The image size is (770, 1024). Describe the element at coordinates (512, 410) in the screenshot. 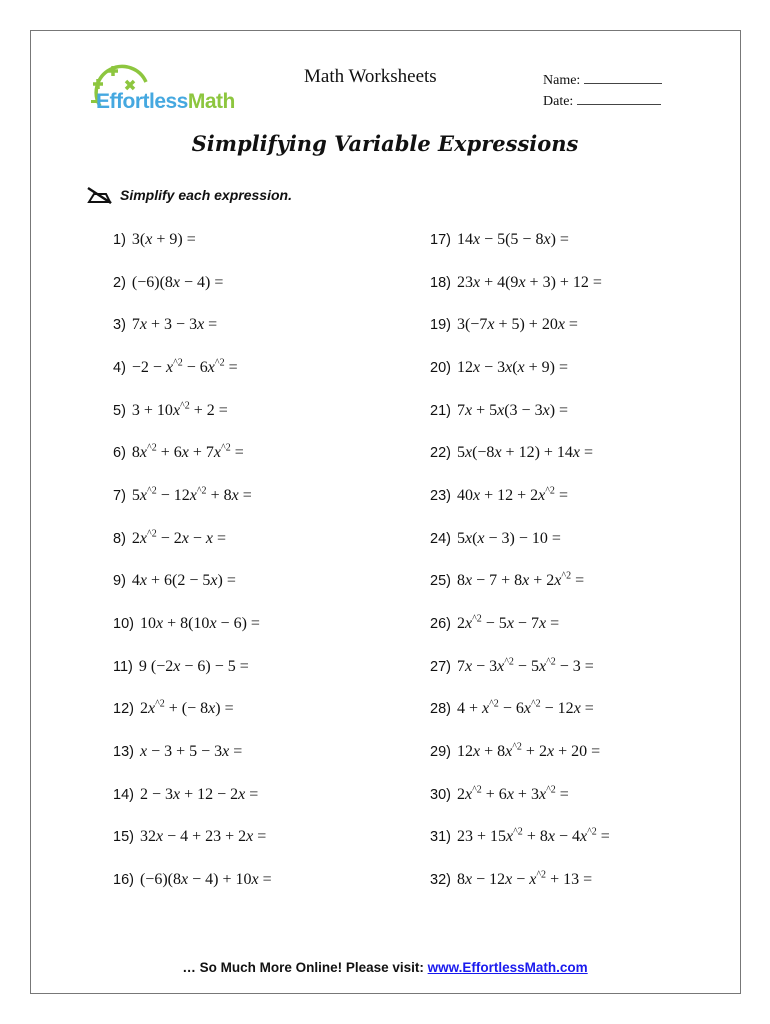

I see `question-expression: 7x + 5x(3 − 3x) =` at that location.